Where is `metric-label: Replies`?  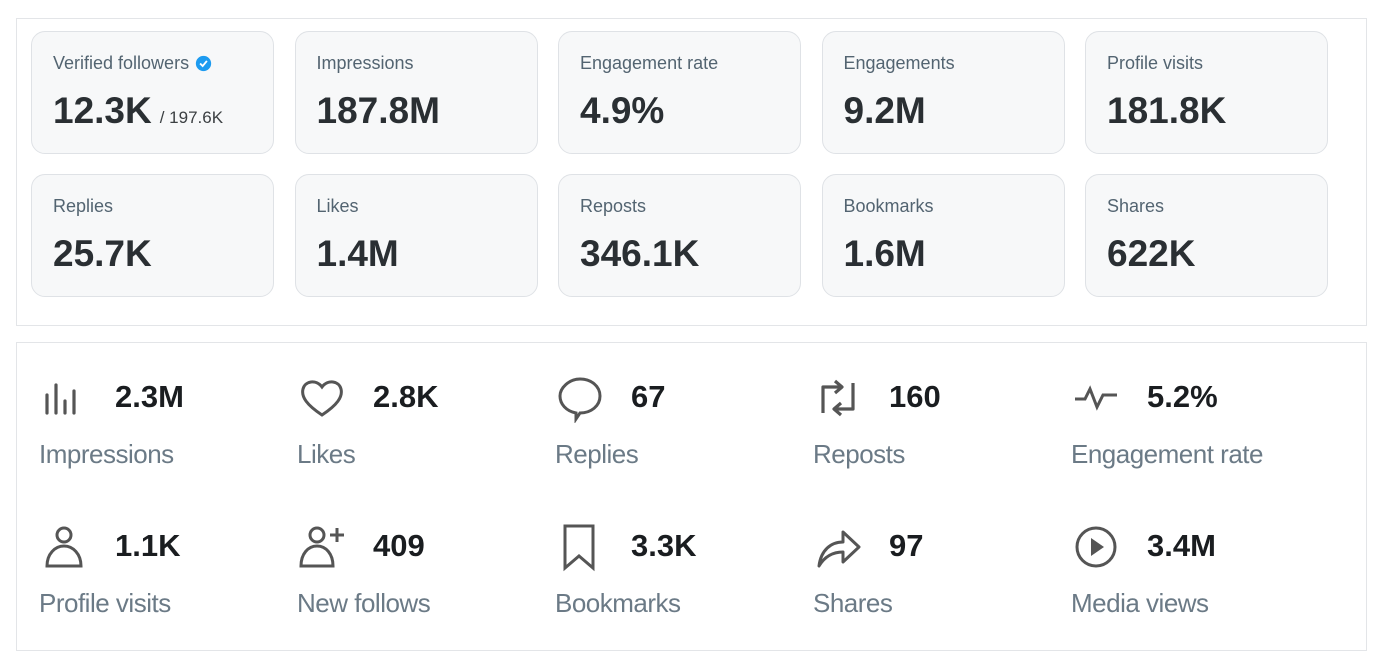
metric-label: Replies is located at coordinates (597, 454).